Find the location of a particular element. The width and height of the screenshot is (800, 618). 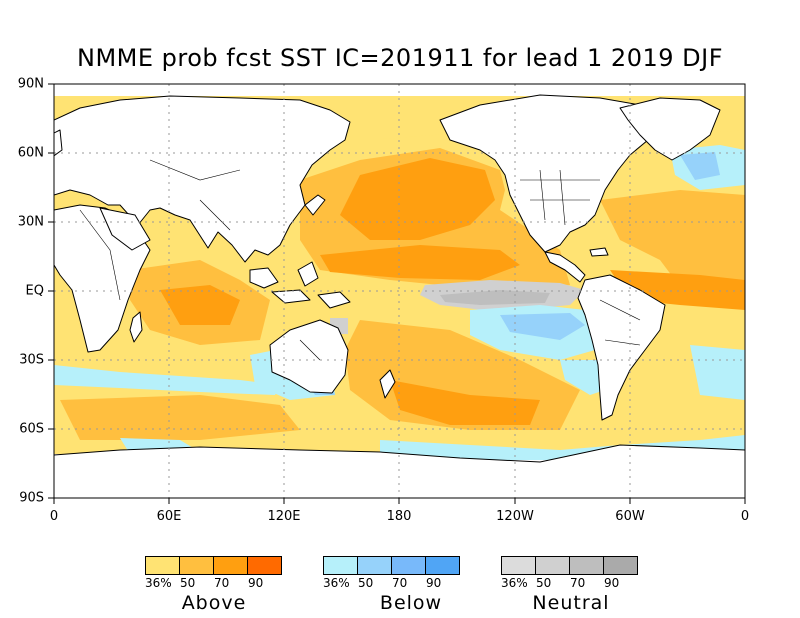

lat-label-60s: 60S is located at coordinates (31, 429).